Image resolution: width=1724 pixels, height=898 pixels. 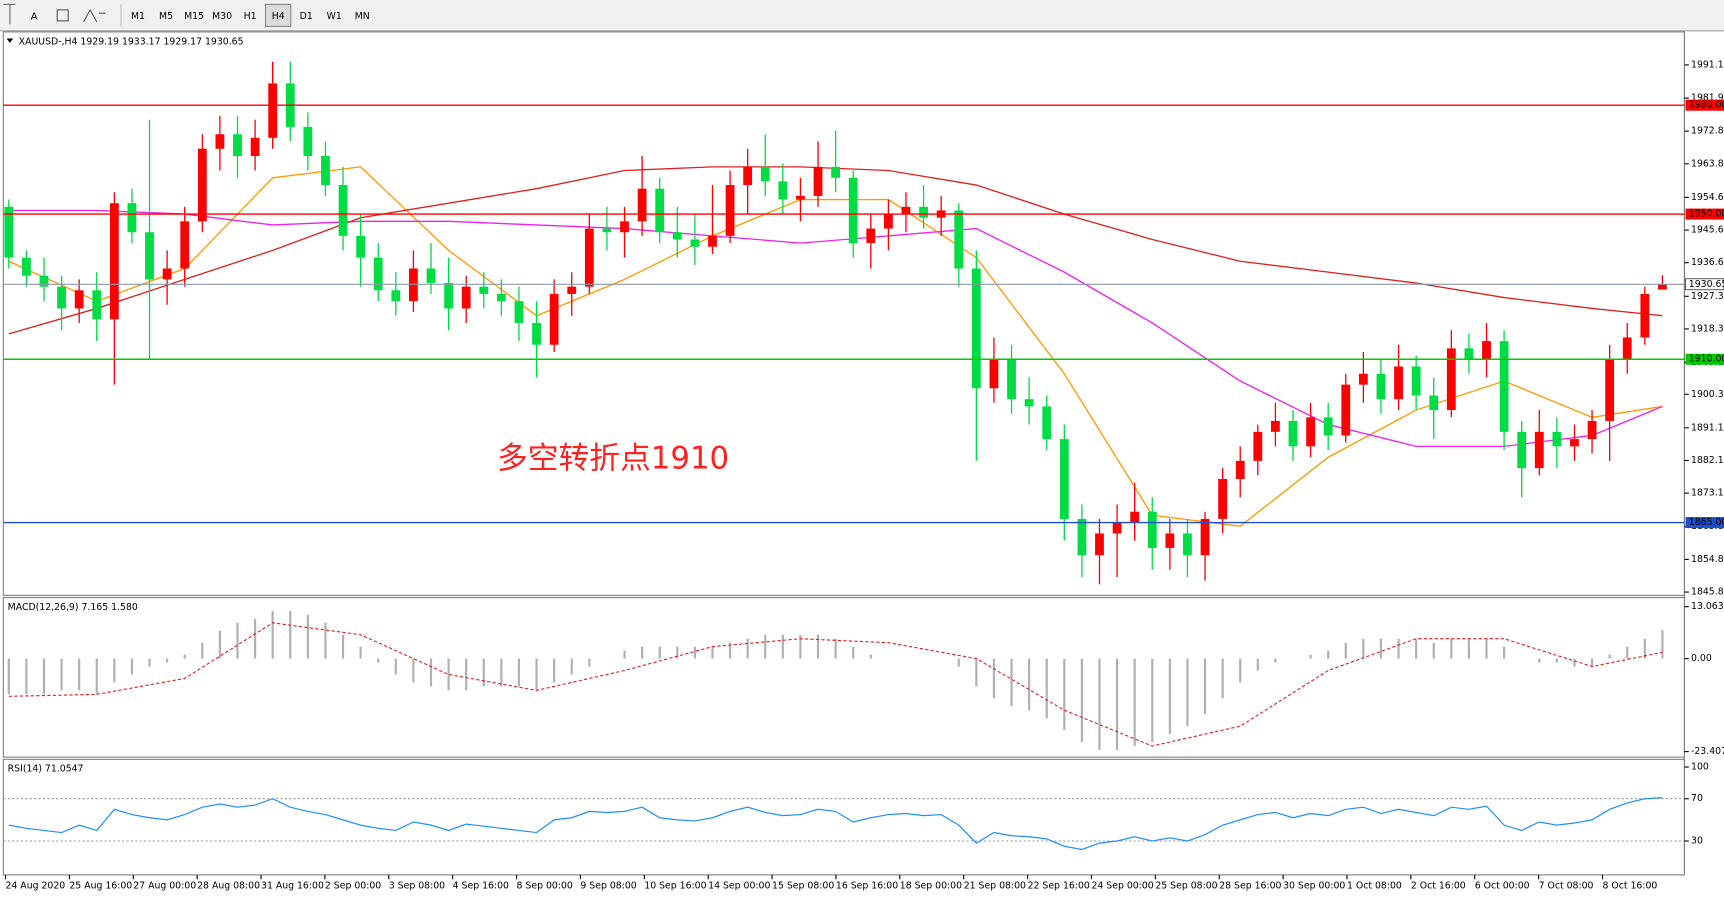 What do you see at coordinates (675, 885) in the screenshot?
I see `time-label: 10 Sep 16:00` at bounding box center [675, 885].